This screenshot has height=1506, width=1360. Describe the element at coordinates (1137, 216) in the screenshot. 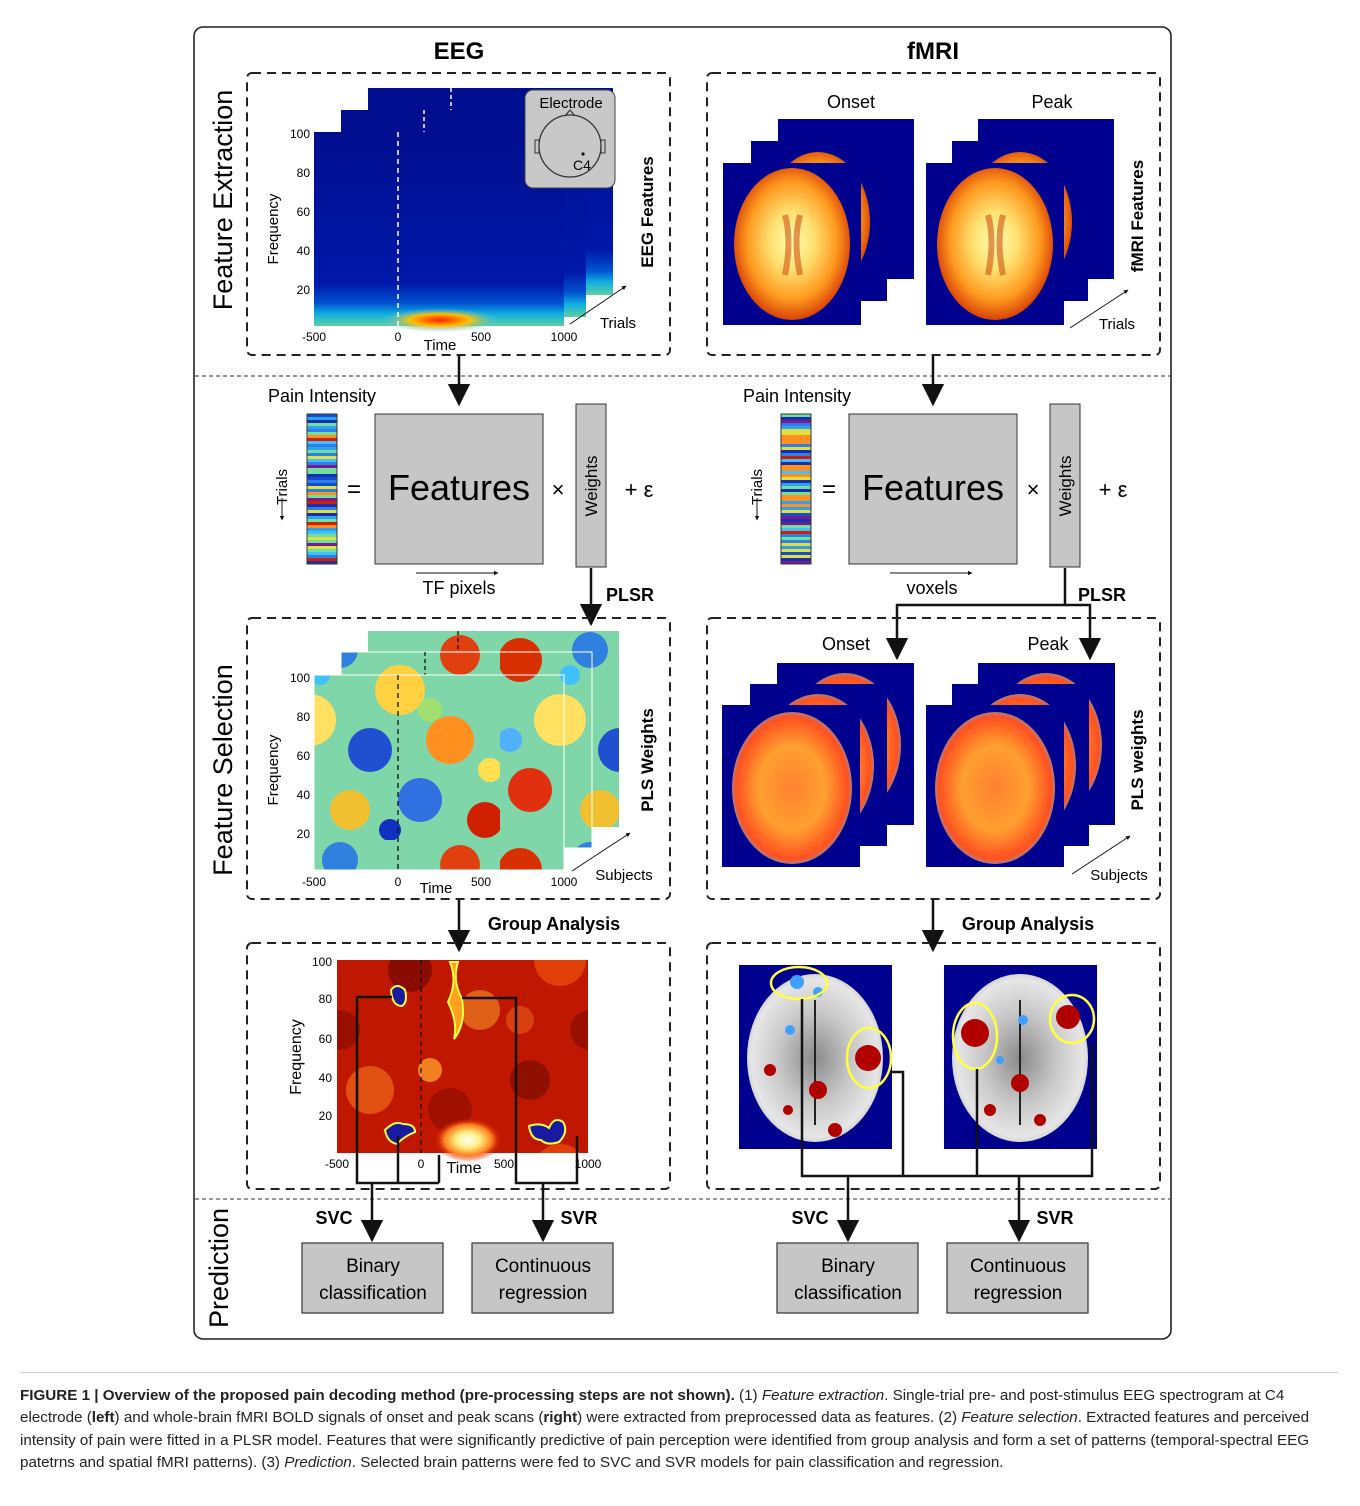

I see `fmri-features-label: fMRI Features` at that location.